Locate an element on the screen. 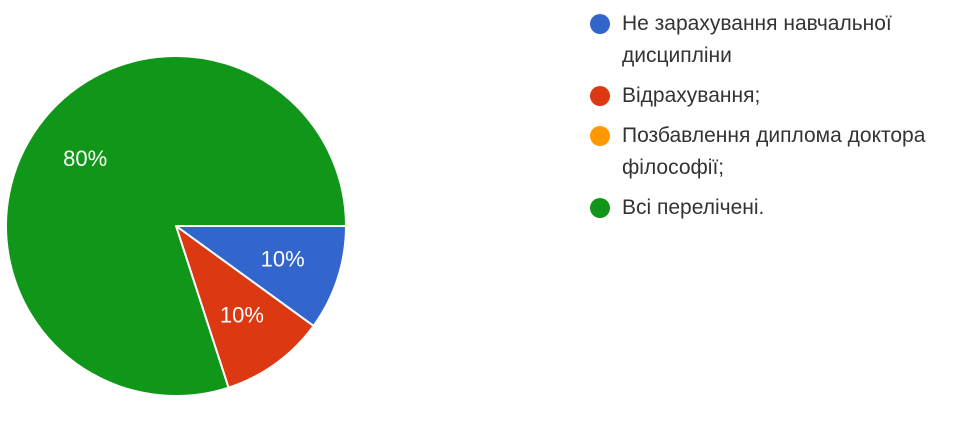 The width and height of the screenshot is (960, 440). legend-label: Не зарахування навчальної дисципліни is located at coordinates (757, 39).